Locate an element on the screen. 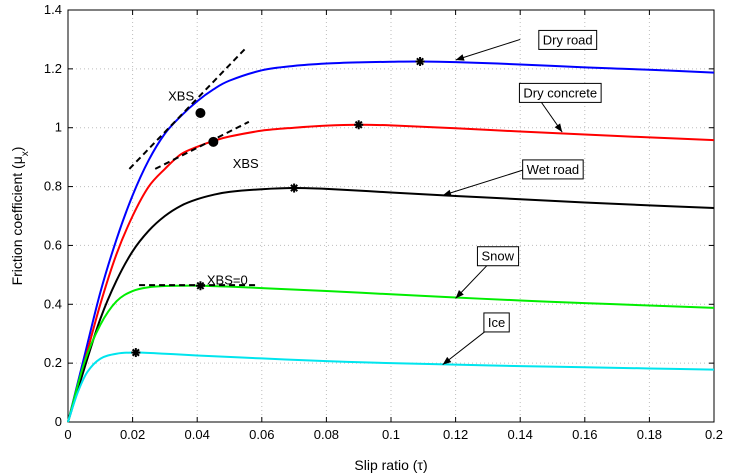 The image size is (730, 475). y-tick-label: 1.4 is located at coordinates (53, 9).